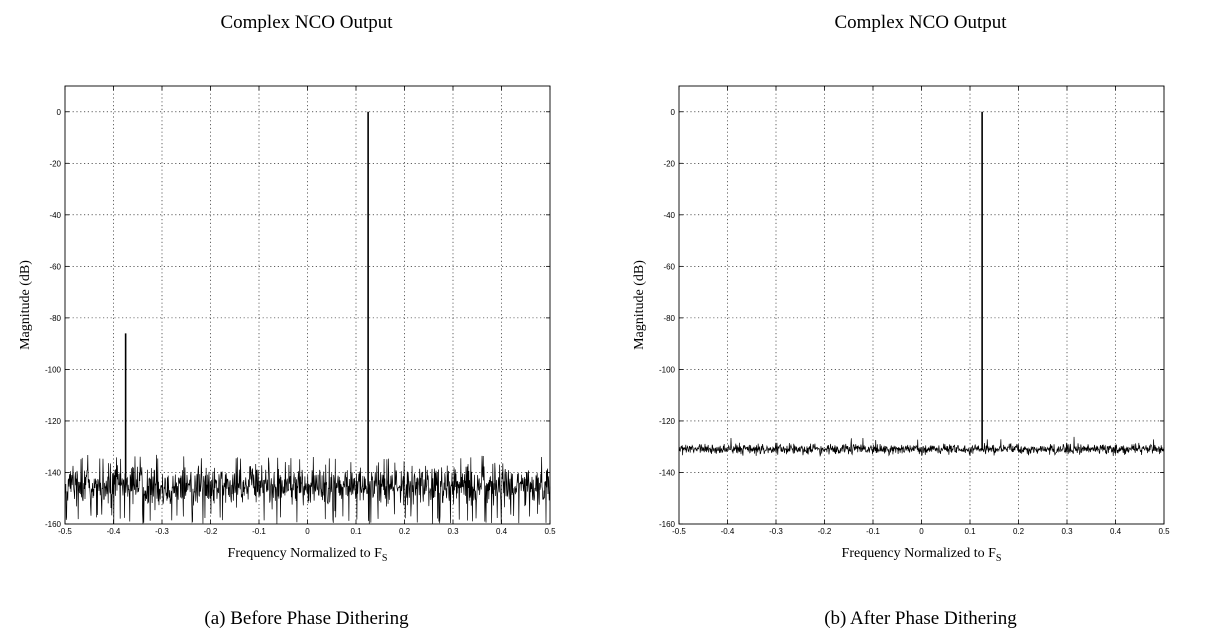 This screenshot has width=1227, height=639. I want to click on chart-caption: (b) After Phase Dithering, so click(920, 618).